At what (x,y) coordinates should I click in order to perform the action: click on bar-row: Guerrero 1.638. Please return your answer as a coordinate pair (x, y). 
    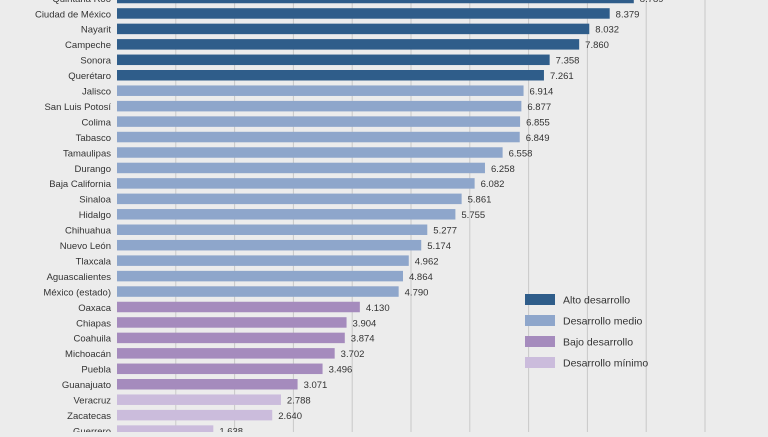
    Looking at the image, I should click on (158, 431).